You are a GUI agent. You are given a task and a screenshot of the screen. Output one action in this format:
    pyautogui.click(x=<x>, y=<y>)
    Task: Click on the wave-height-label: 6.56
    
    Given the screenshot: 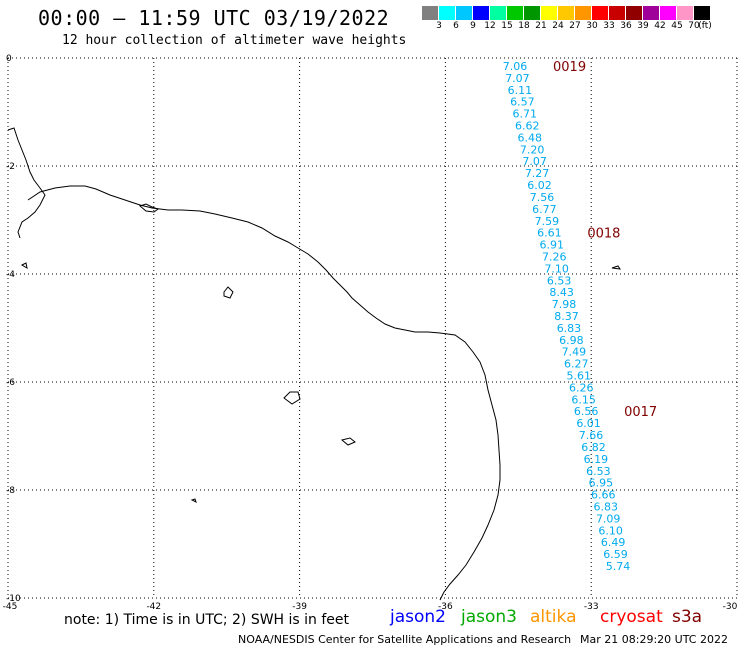 What is the action you would take?
    pyautogui.click(x=586, y=411)
    